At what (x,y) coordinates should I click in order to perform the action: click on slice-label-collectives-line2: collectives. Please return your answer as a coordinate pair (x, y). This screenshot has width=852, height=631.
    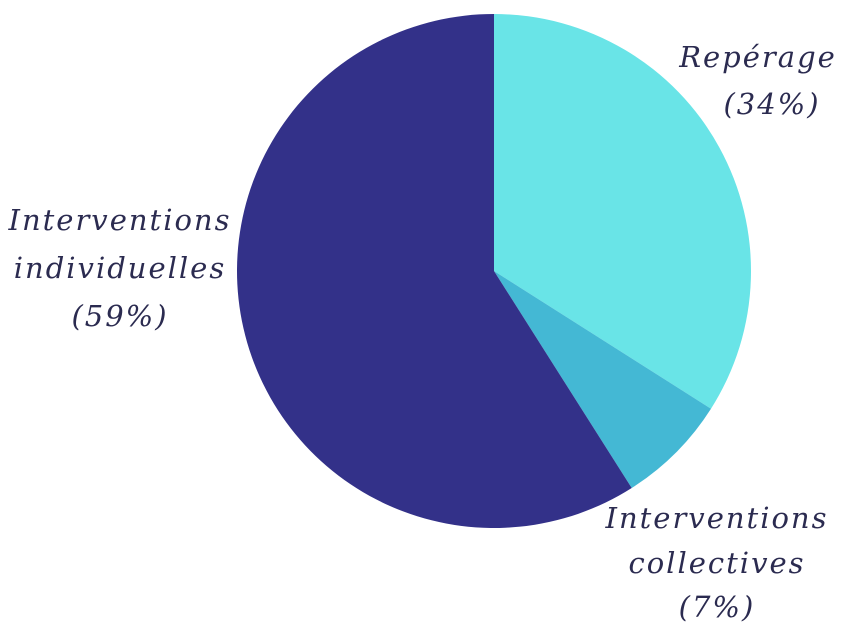
    Looking at the image, I should click on (716, 563).